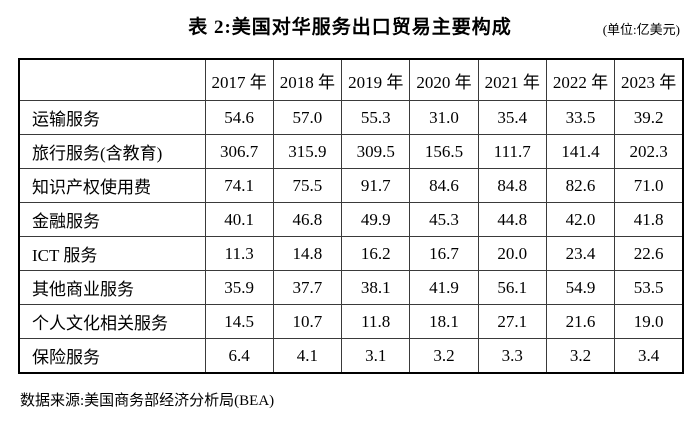  I want to click on cell-value: 141.4, so click(580, 151).